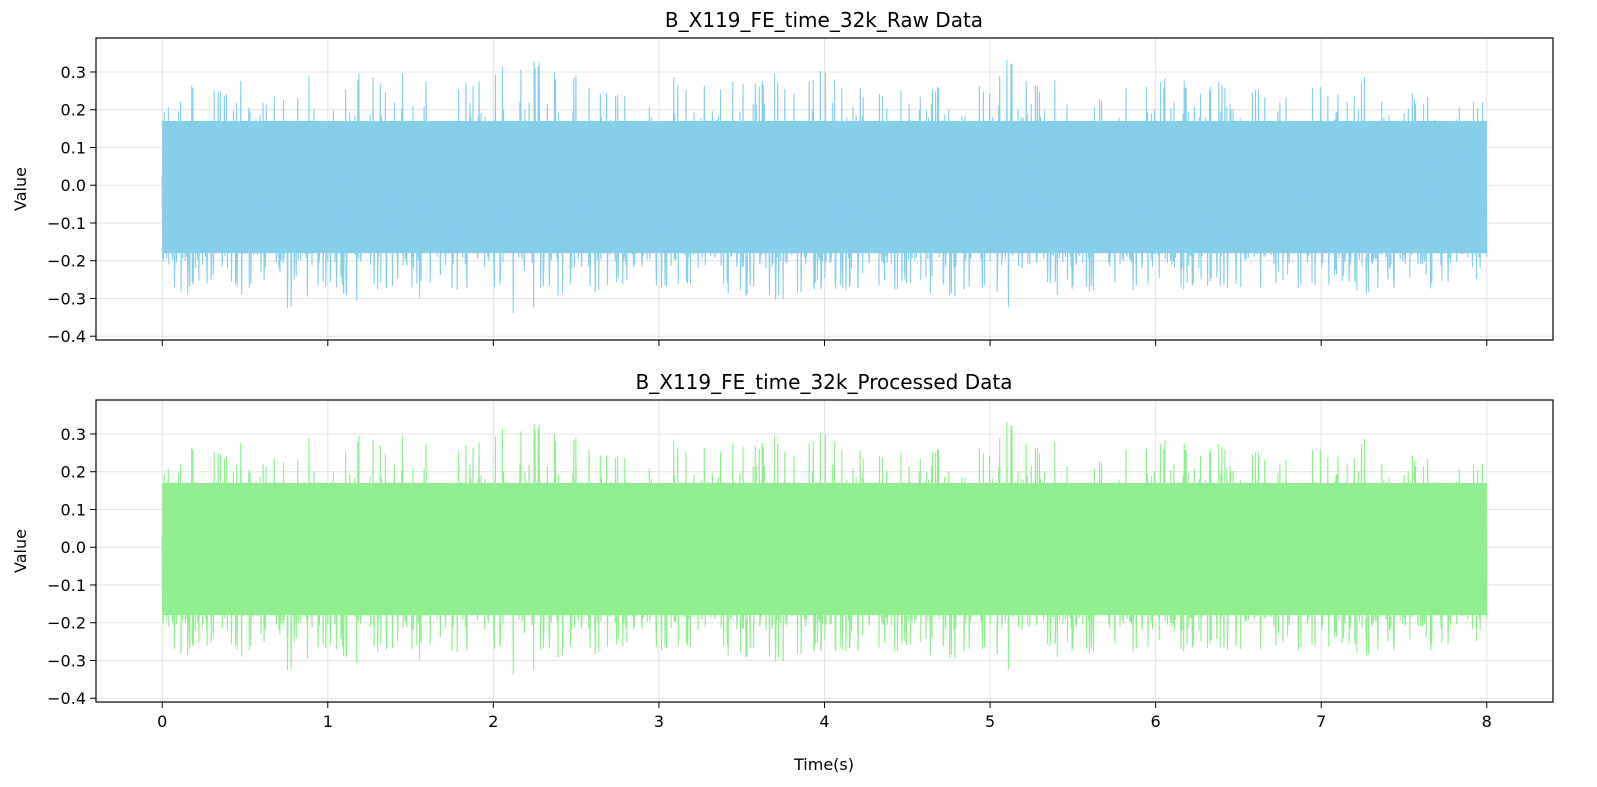  I want to click on processed-data-xlabel: Time(s), so click(823, 764).